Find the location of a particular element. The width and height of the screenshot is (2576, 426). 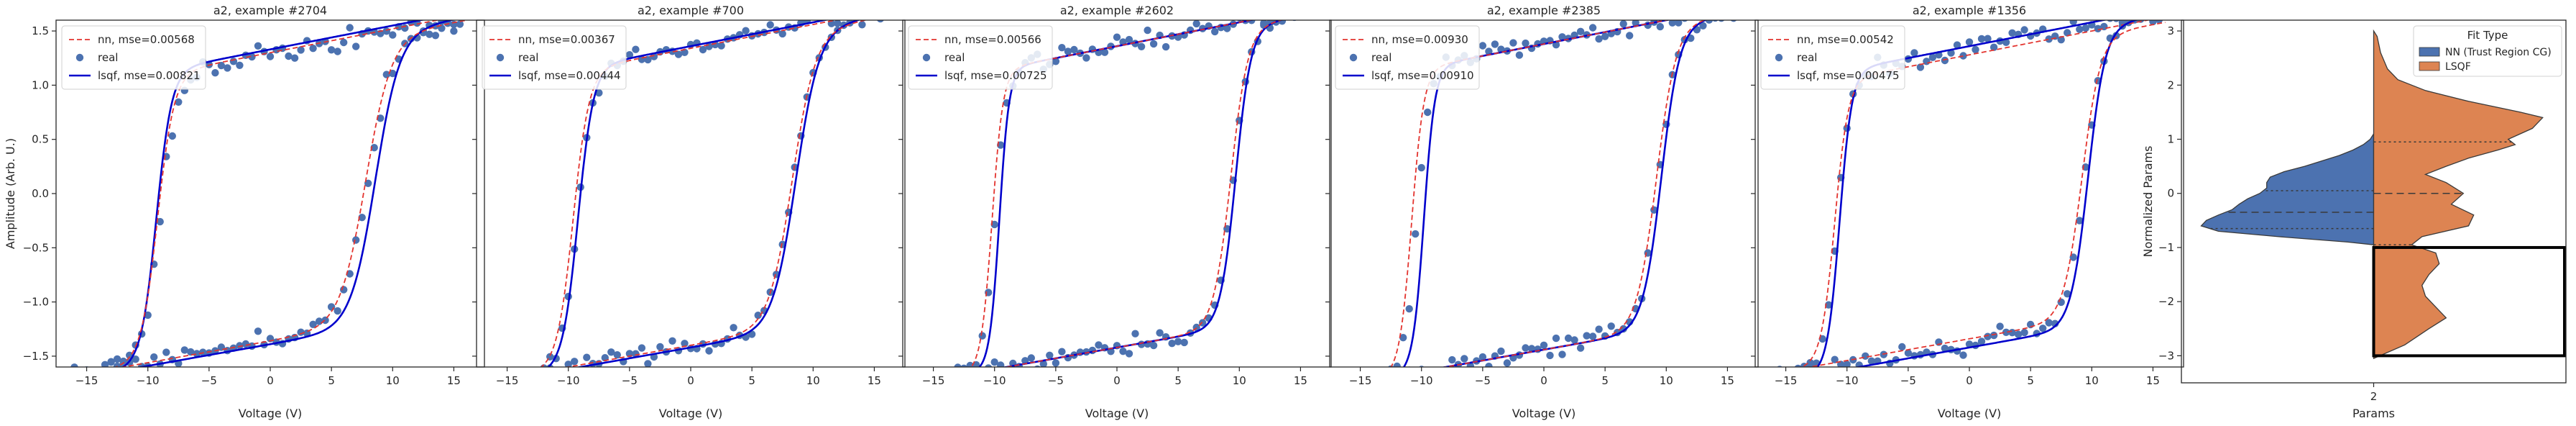

lsqf-line-upper is located at coordinates (688, 194).